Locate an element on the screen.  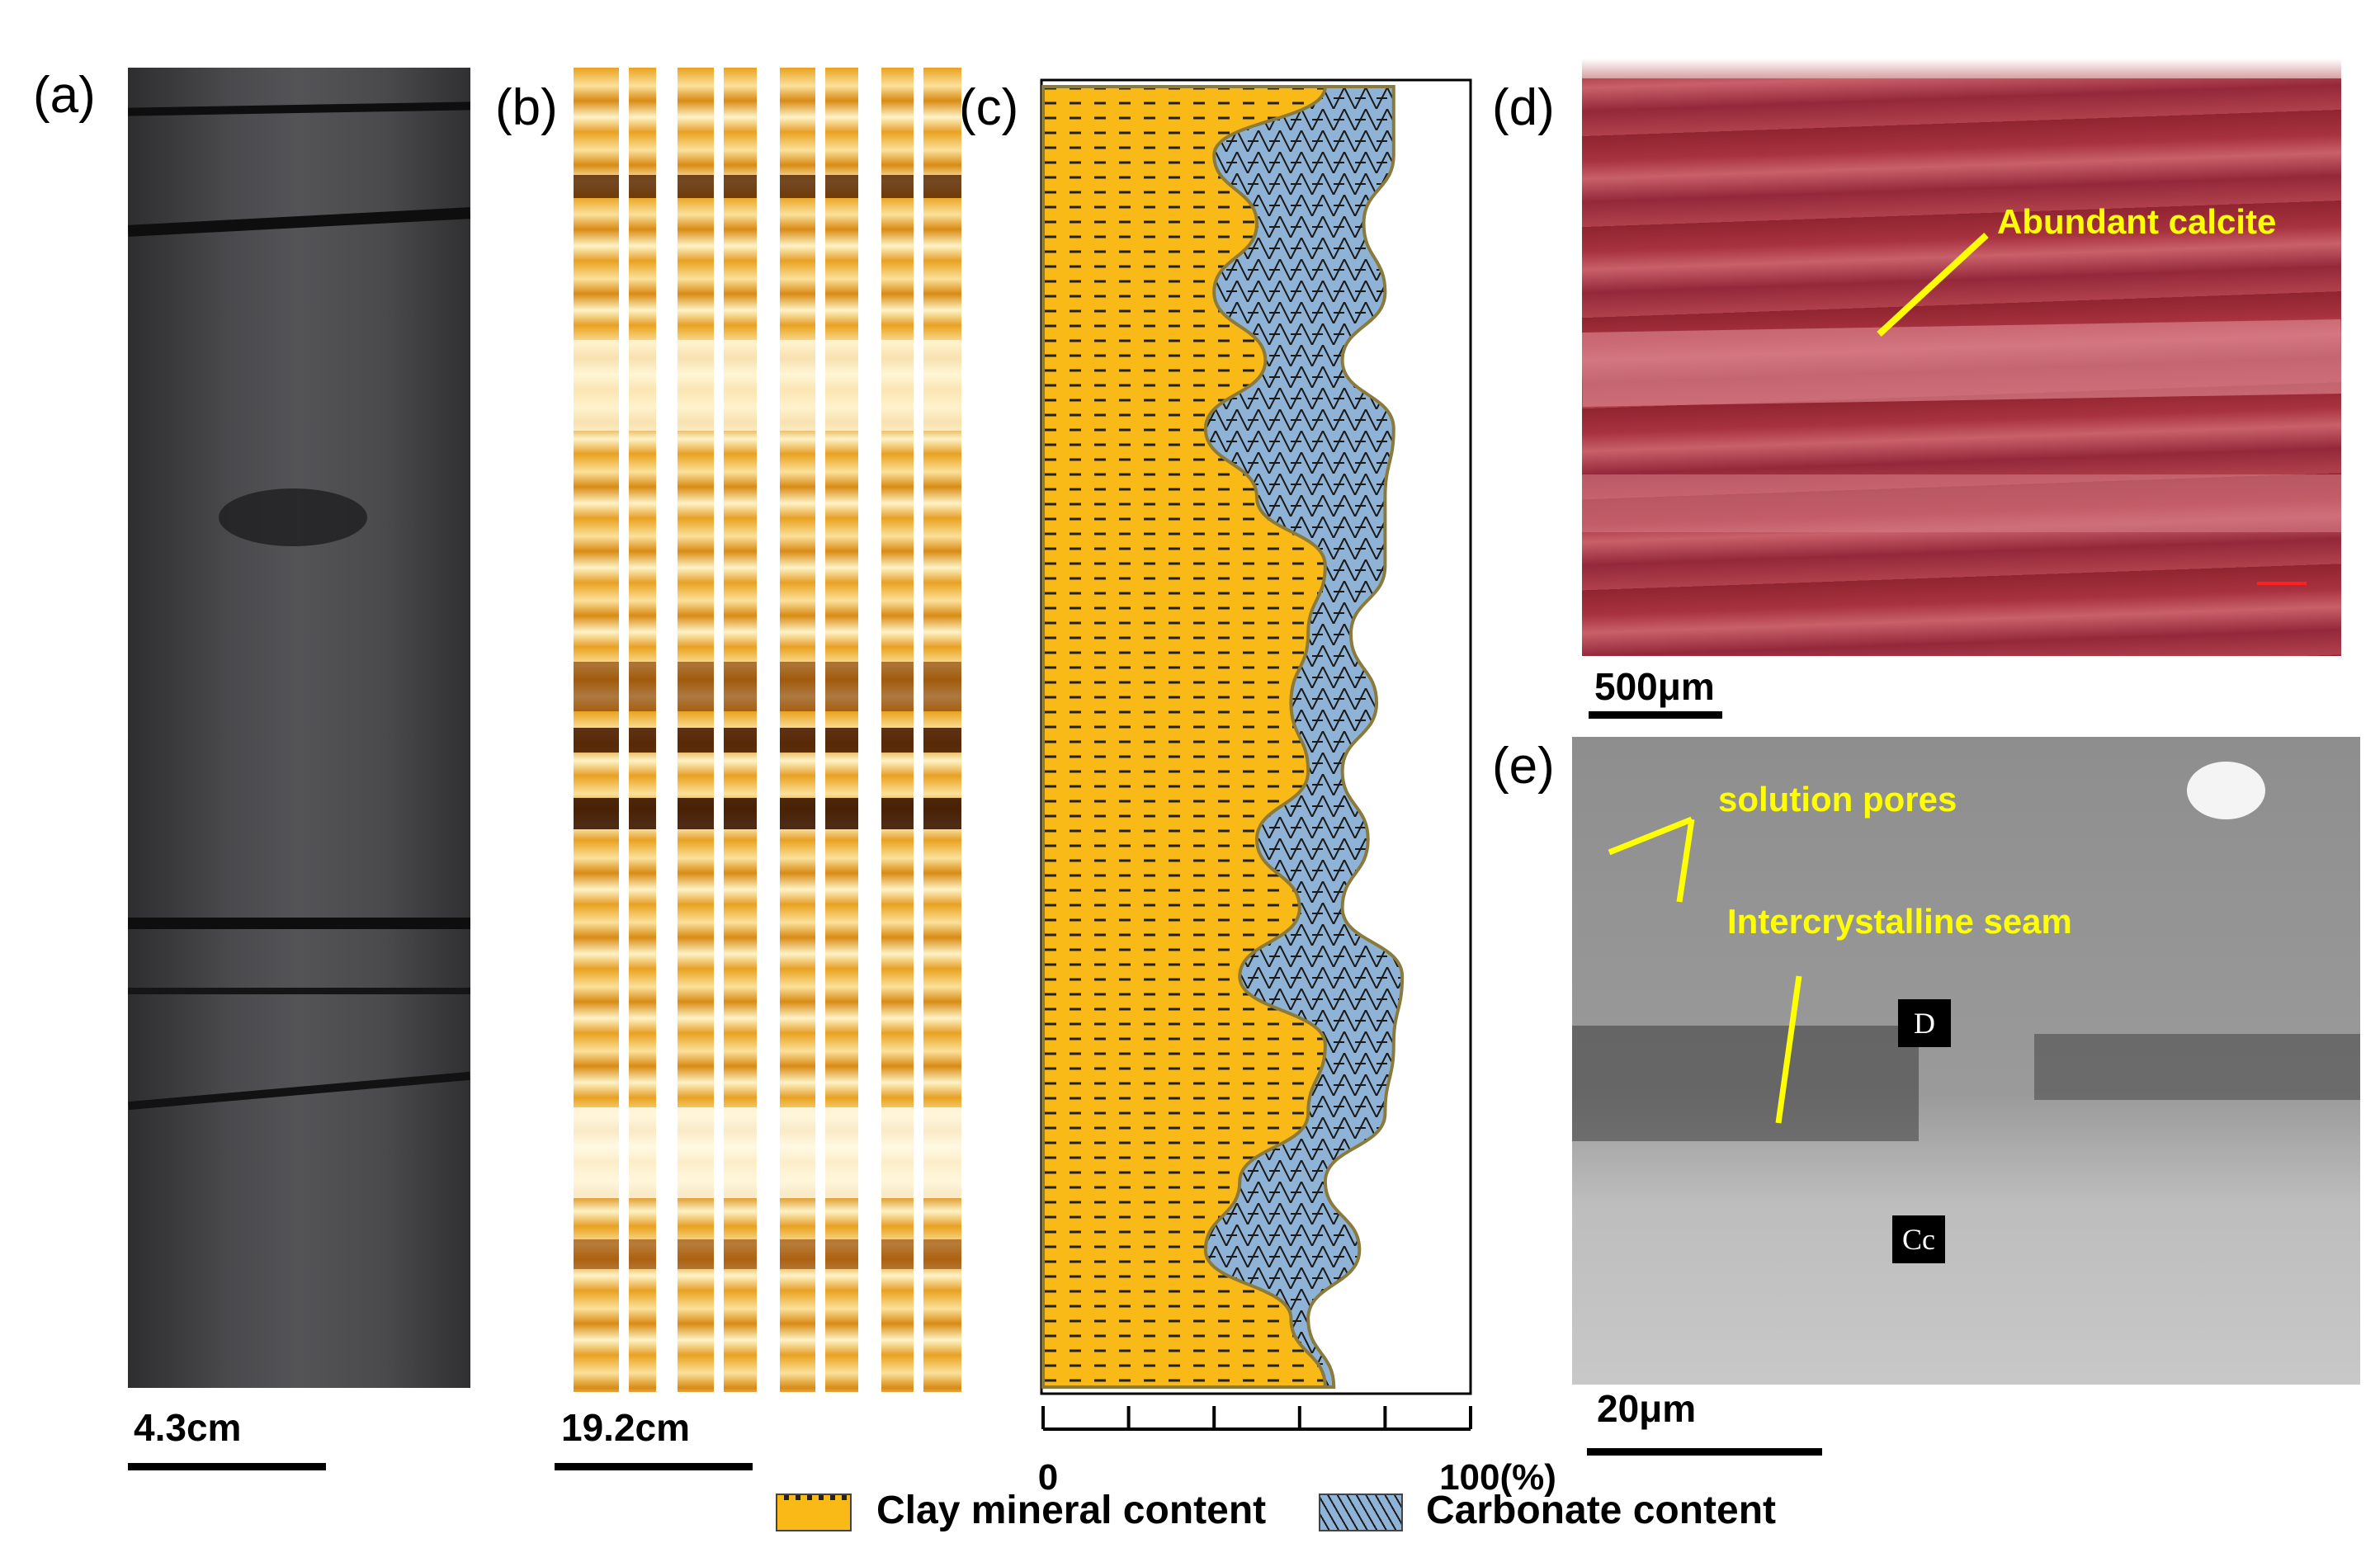
ct-scan-image is located at coordinates (767, 730).